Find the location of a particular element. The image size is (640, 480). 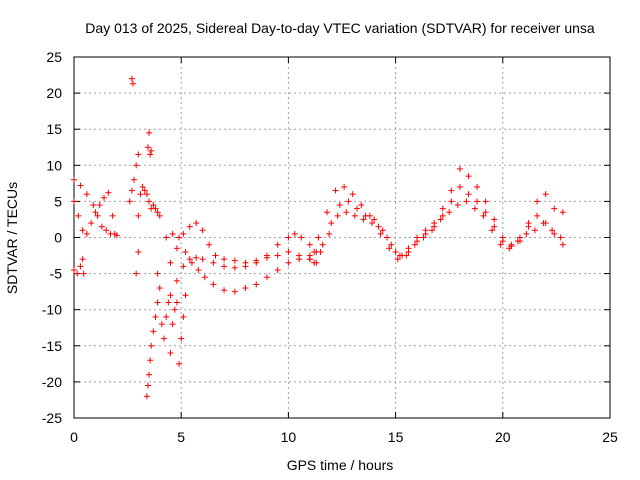

y-tick-label: -25 is located at coordinates (52, 418).